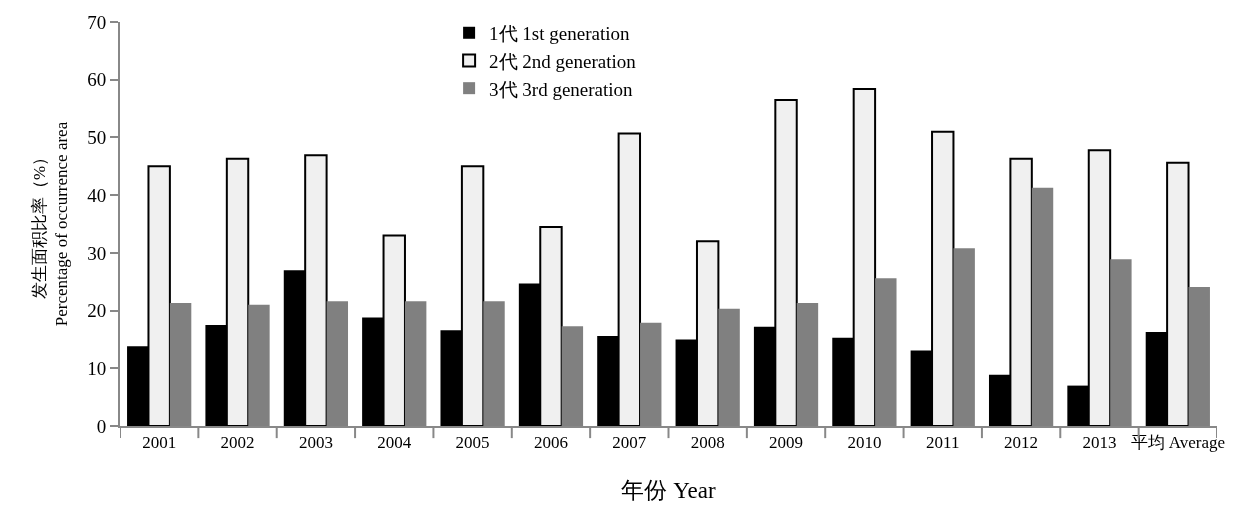  Describe the element at coordinates (472, 443) in the screenshot. I see `x-tick-label: 2005` at that location.